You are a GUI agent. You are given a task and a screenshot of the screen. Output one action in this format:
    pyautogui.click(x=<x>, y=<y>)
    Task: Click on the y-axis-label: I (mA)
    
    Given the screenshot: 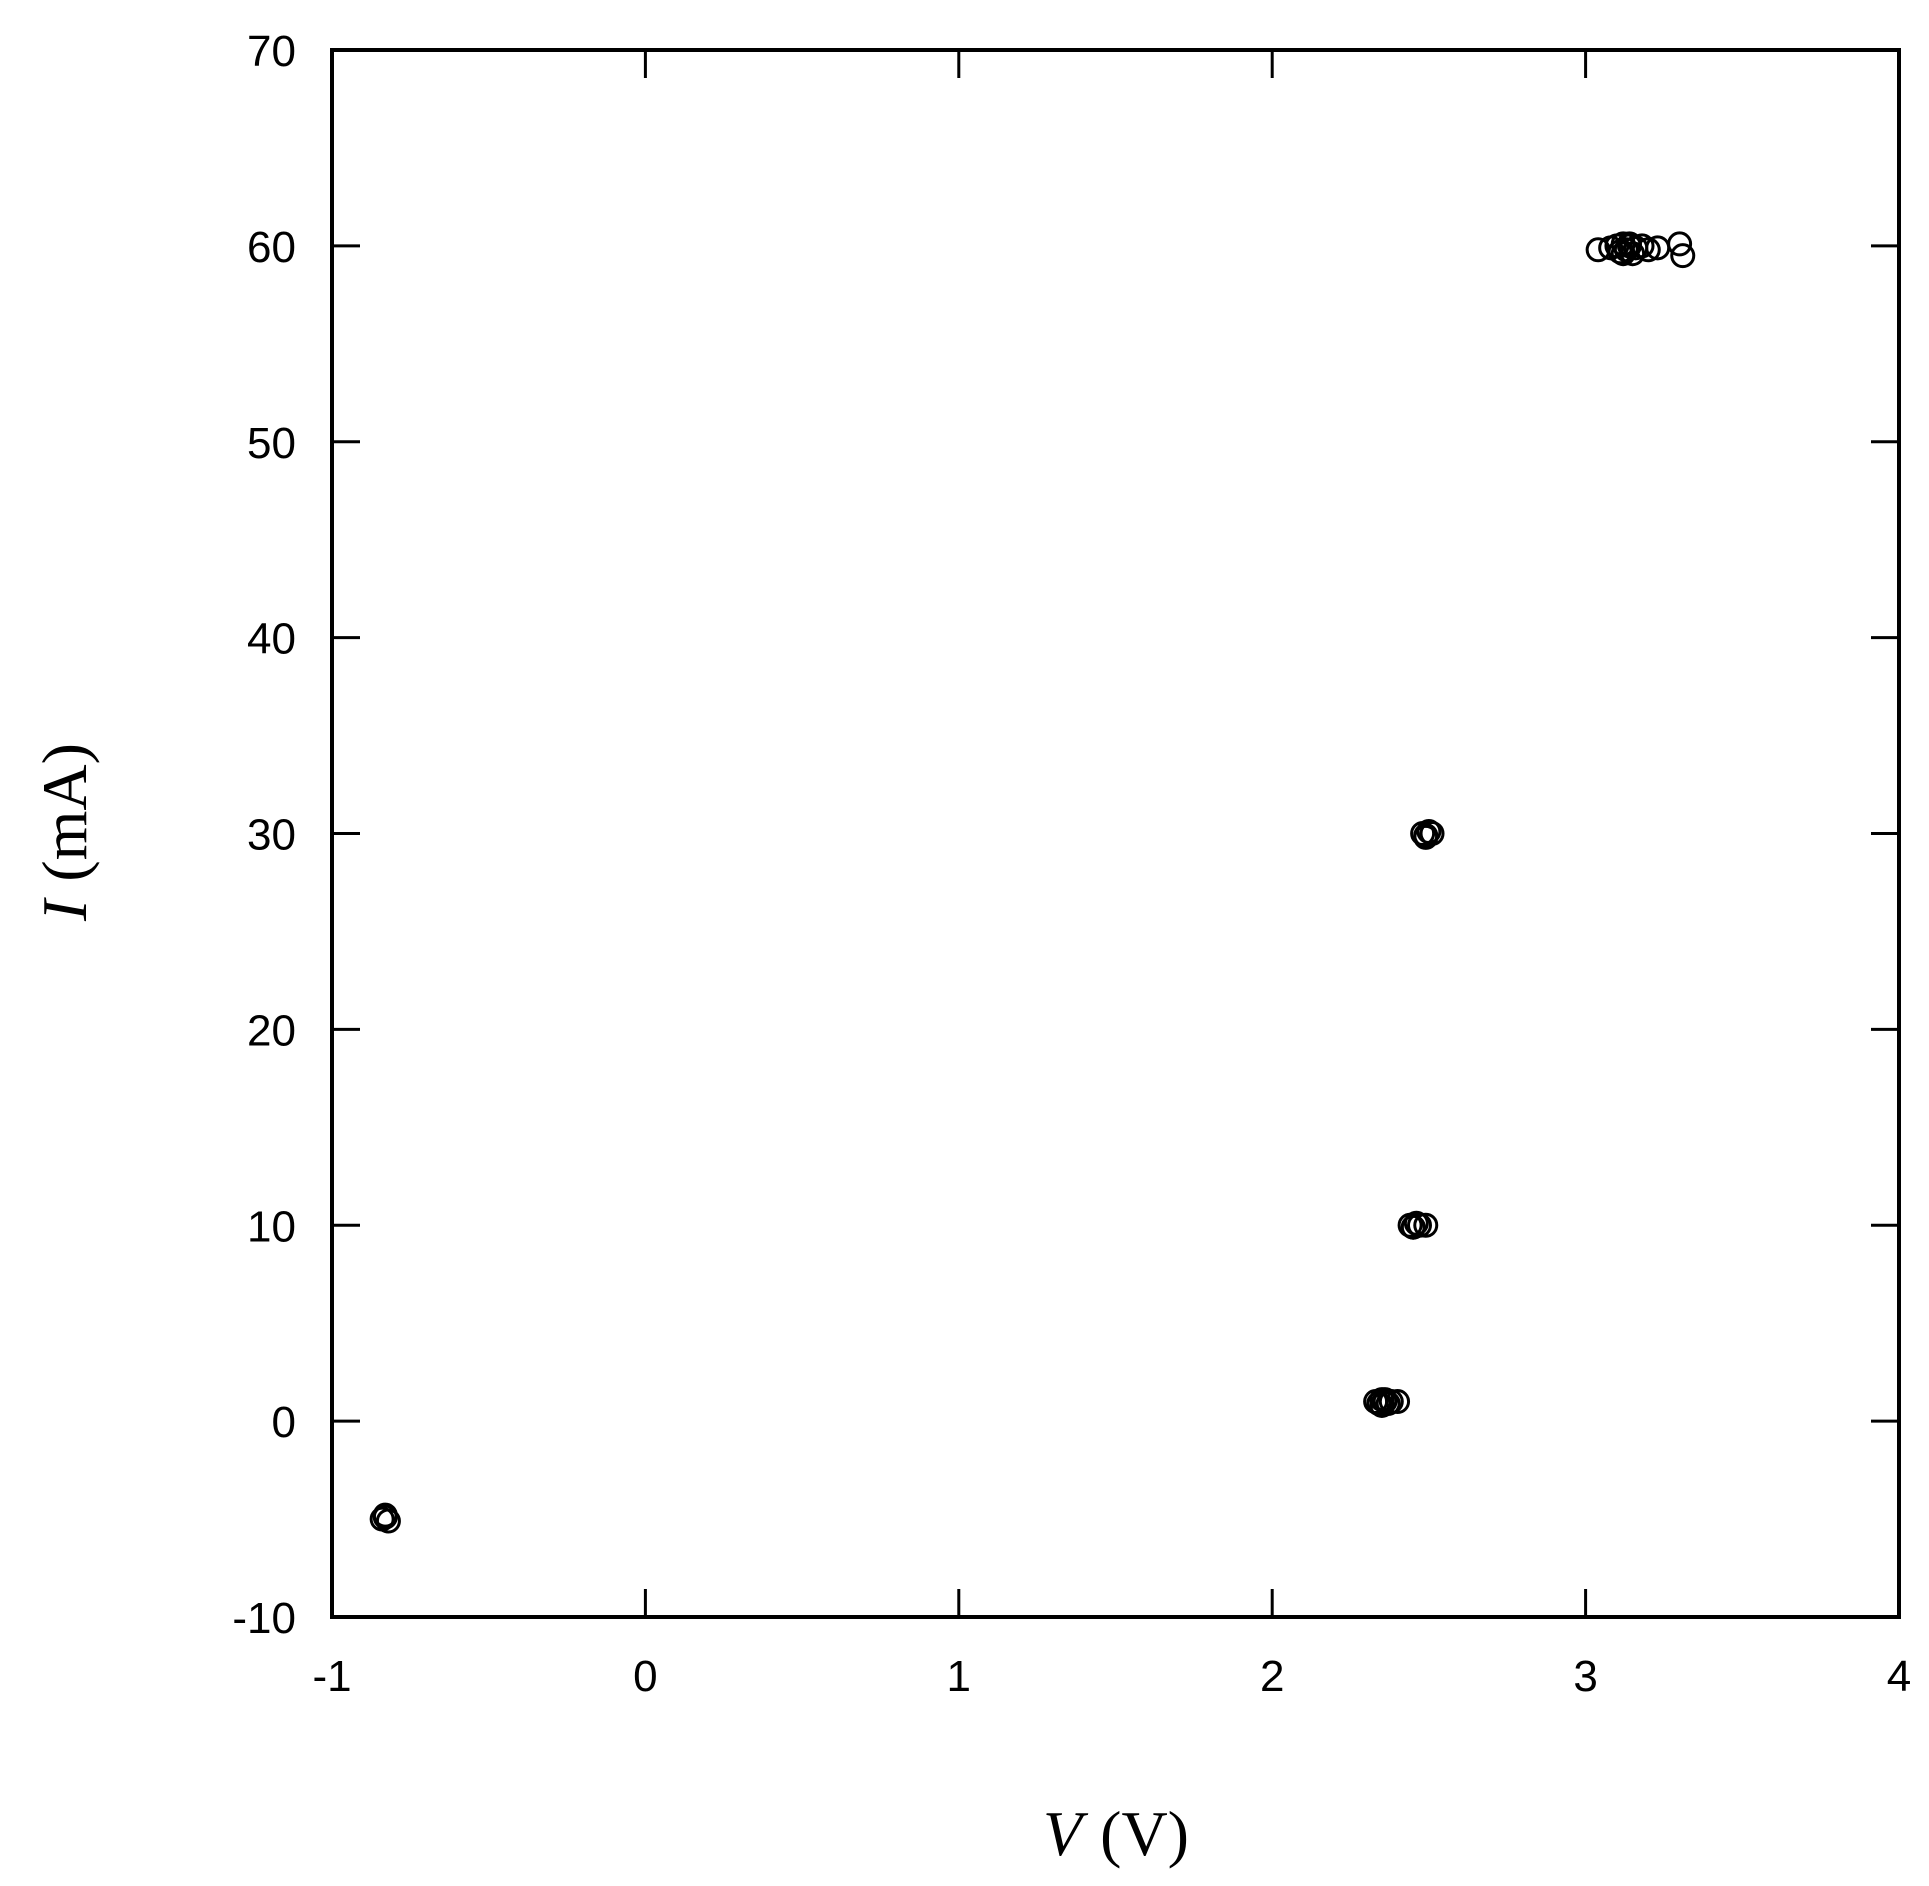 What is the action you would take?
    pyautogui.click(x=64, y=832)
    